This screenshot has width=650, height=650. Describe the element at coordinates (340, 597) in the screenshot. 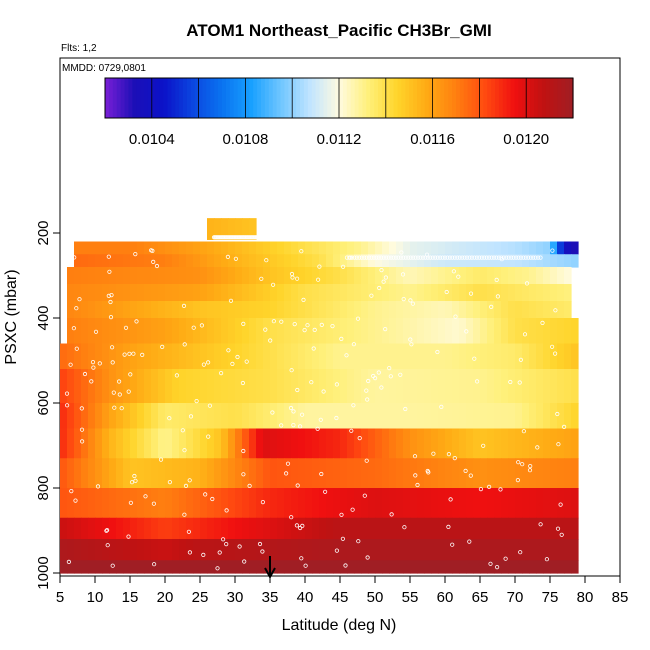

I see `x-tick-label: 45` at that location.